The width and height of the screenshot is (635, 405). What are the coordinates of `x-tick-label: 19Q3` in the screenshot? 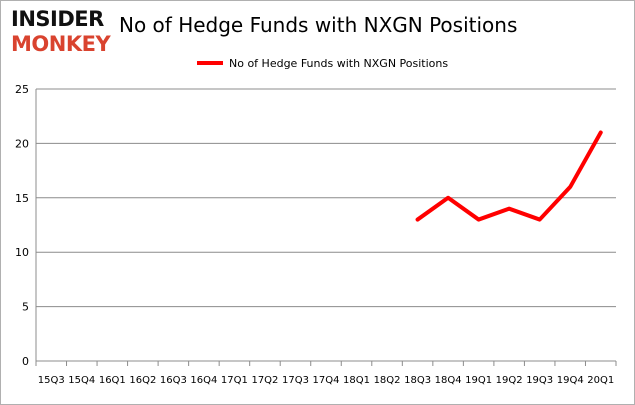 It's located at (539, 380).